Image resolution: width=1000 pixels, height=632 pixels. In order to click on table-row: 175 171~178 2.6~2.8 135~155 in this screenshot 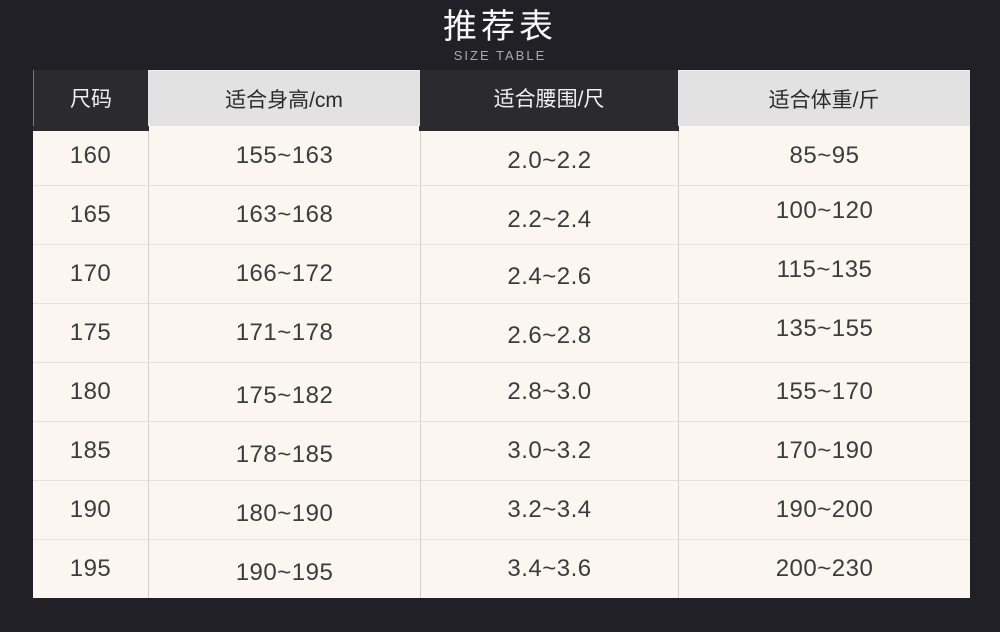, I will do `click(501, 332)`.